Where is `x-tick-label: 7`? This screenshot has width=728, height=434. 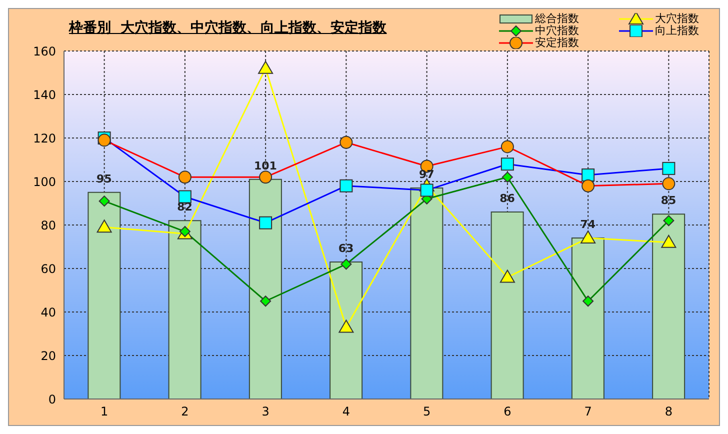 x-tick-label: 7 is located at coordinates (588, 411).